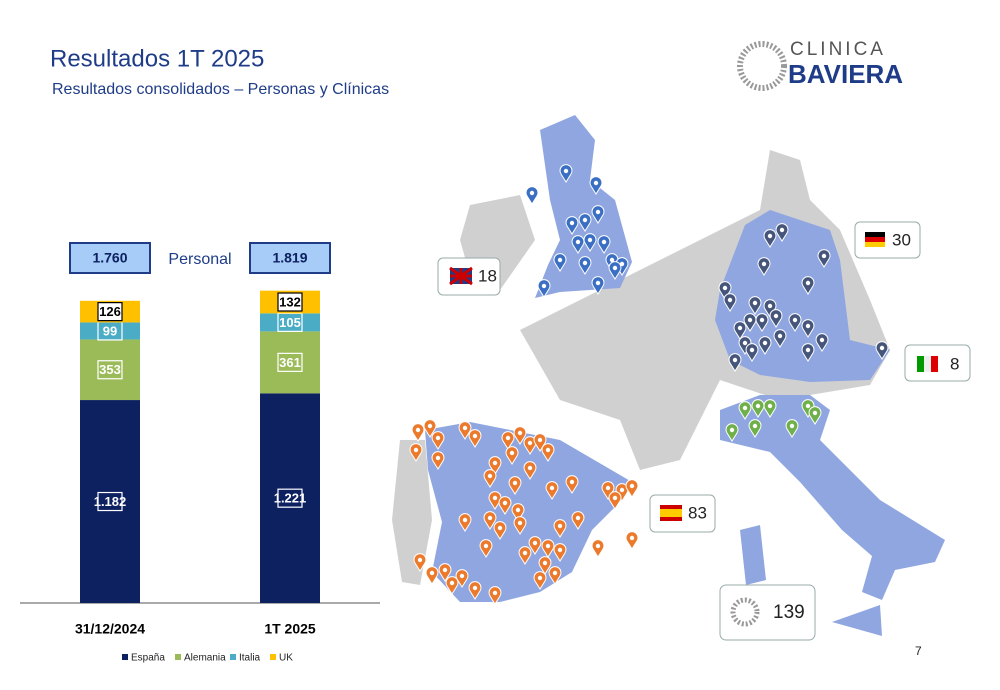 The height and width of the screenshot is (690, 1000). I want to click on total-label: 1.819, so click(289, 258).